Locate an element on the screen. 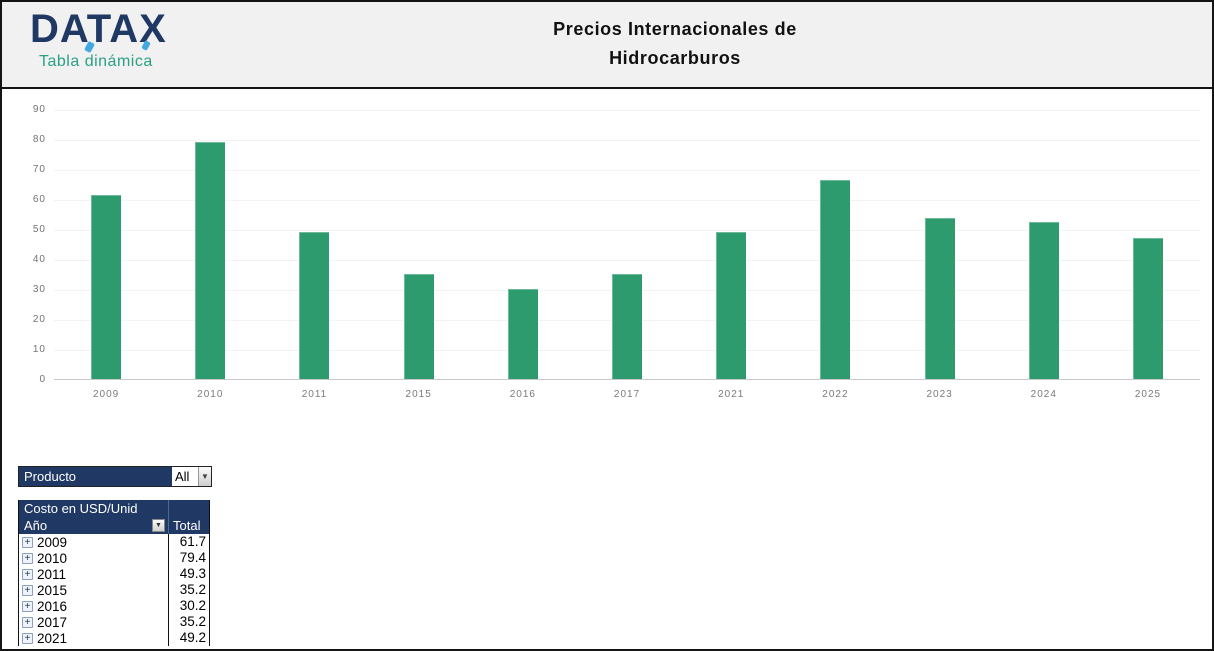 Image resolution: width=1214 pixels, height=651 pixels. year-label: 2017 is located at coordinates (52, 622).